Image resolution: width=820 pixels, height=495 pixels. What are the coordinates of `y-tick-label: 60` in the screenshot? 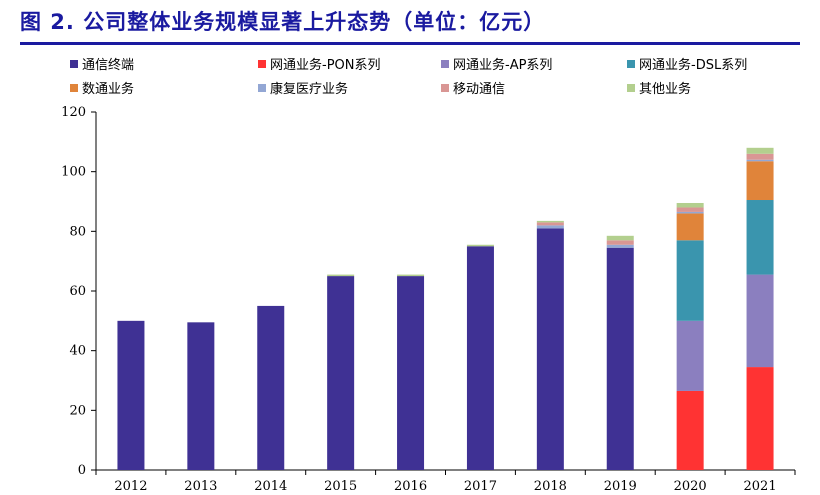 It's located at (77, 291).